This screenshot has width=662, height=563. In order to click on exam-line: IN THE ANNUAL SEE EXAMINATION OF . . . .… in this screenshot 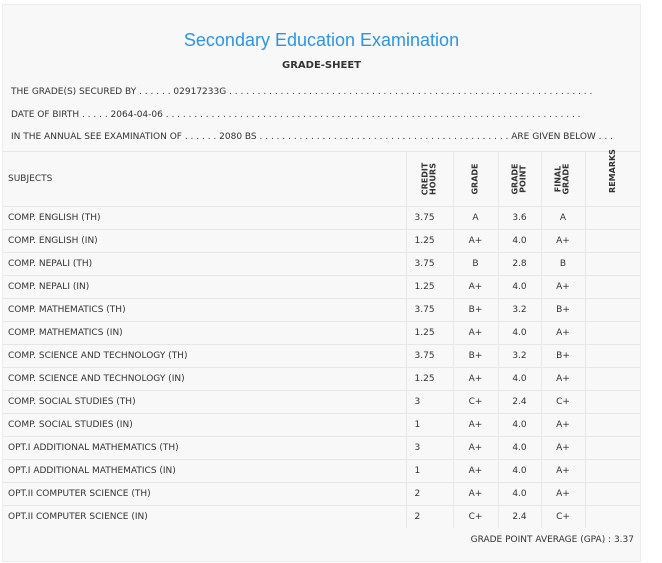, I will do `click(312, 137)`.